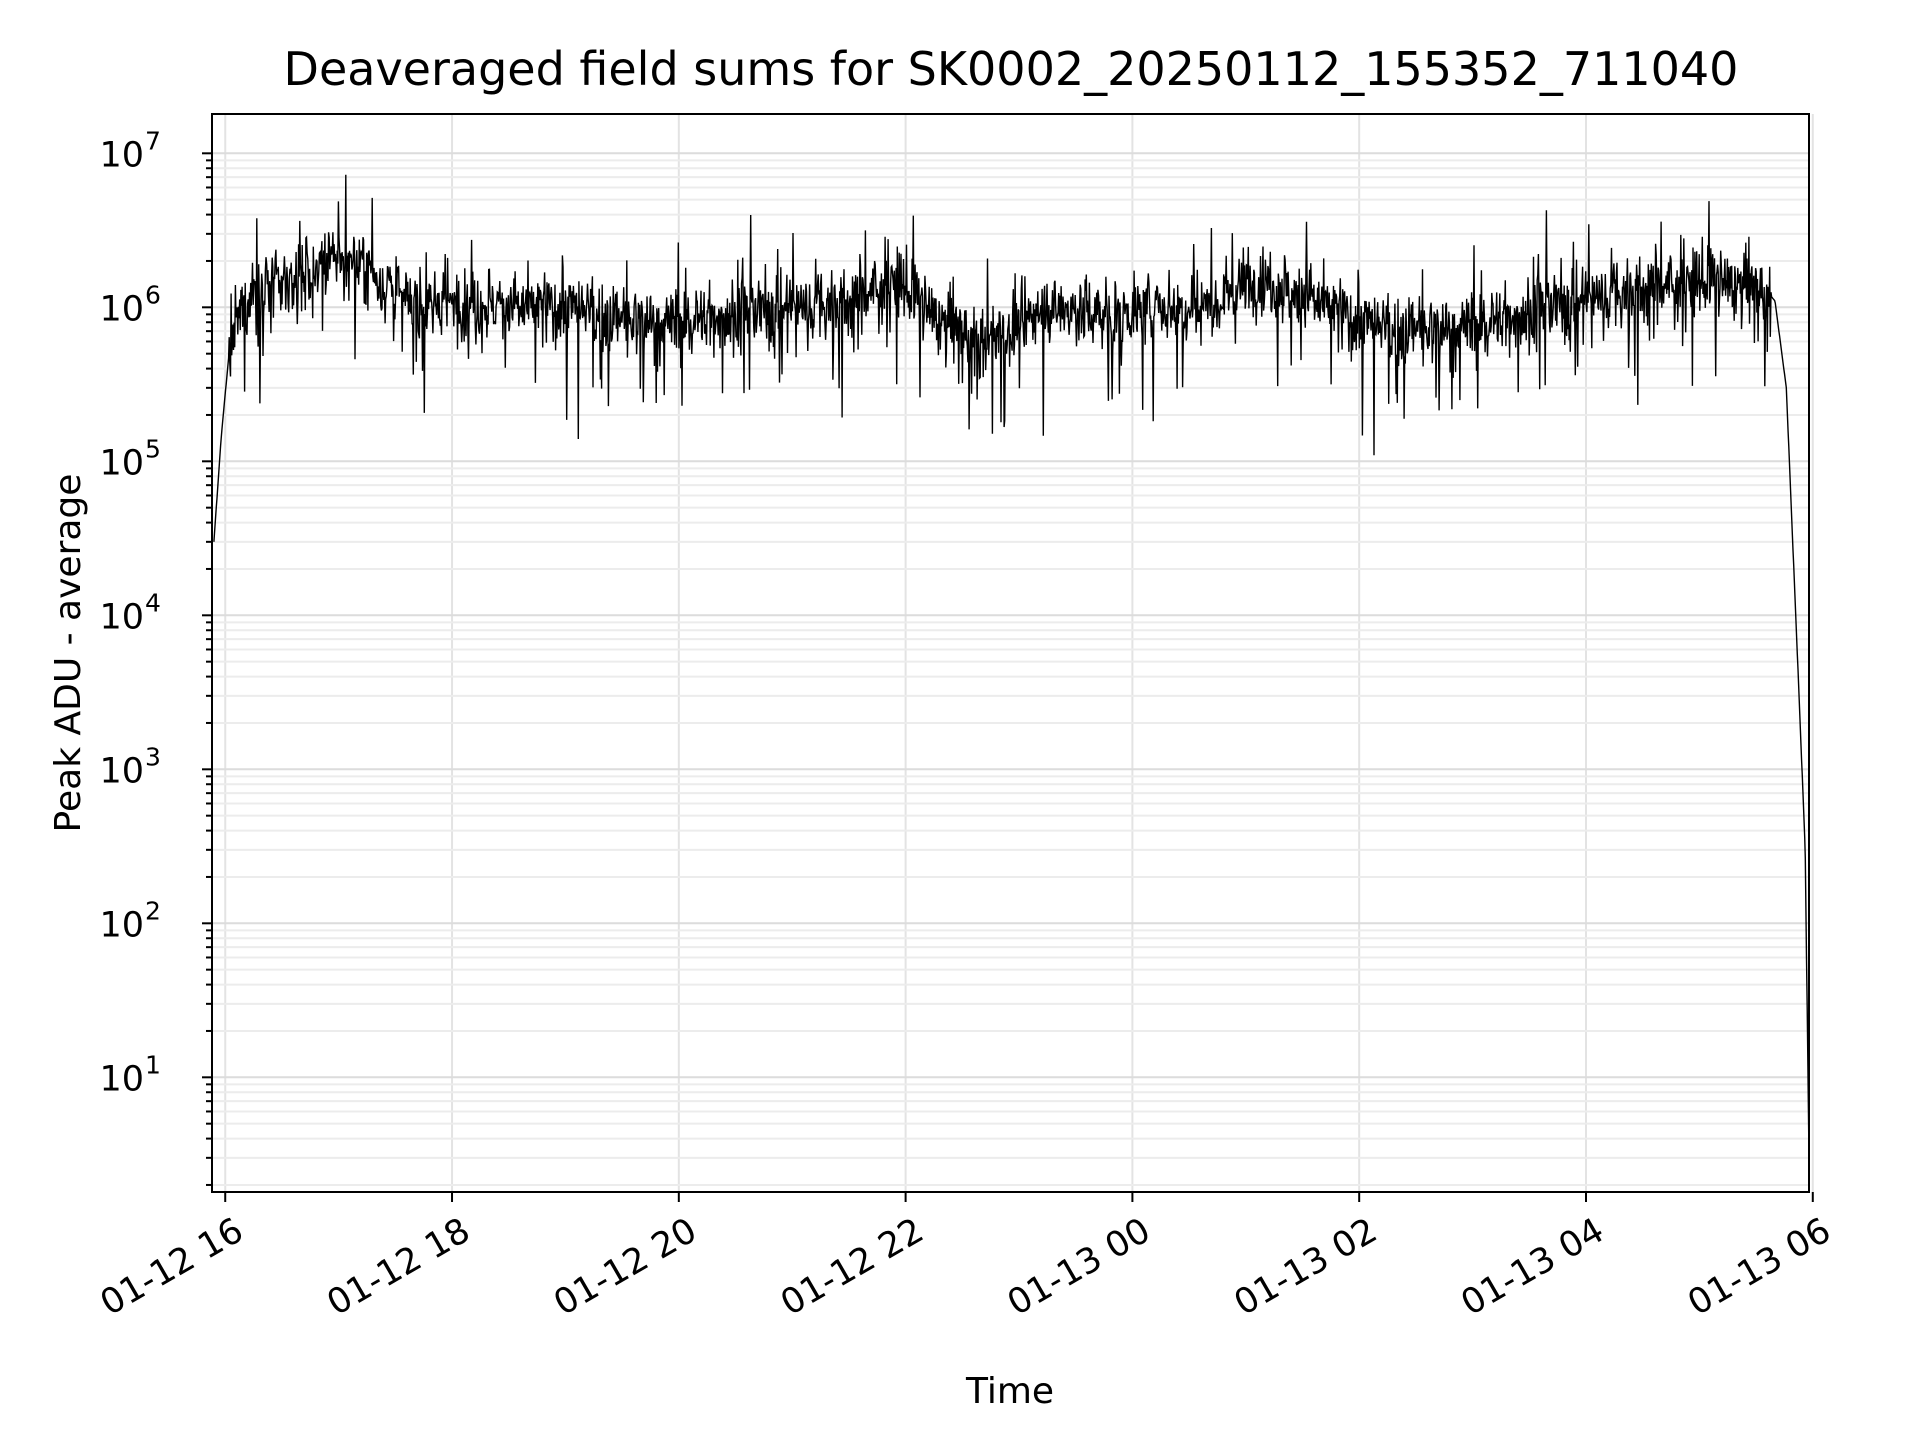  I want to click on y-tick-exponent: 4, so click(153, 602).